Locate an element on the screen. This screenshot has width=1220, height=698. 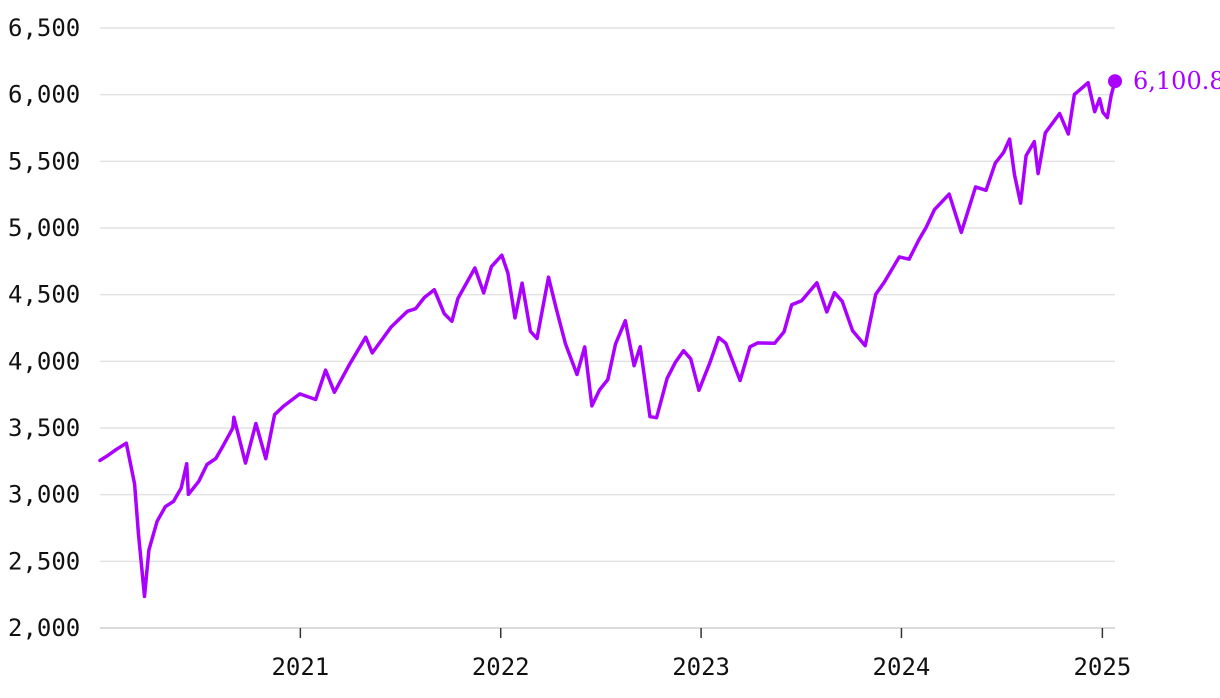
y-tick-label: 2,000 is located at coordinates (44, 628).